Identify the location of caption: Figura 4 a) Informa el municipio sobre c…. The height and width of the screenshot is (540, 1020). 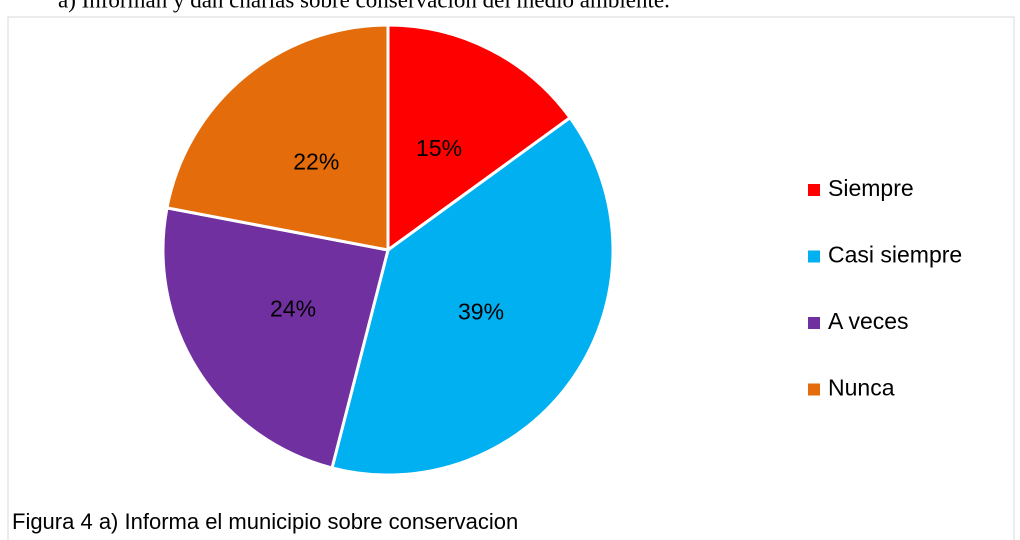
(265, 521).